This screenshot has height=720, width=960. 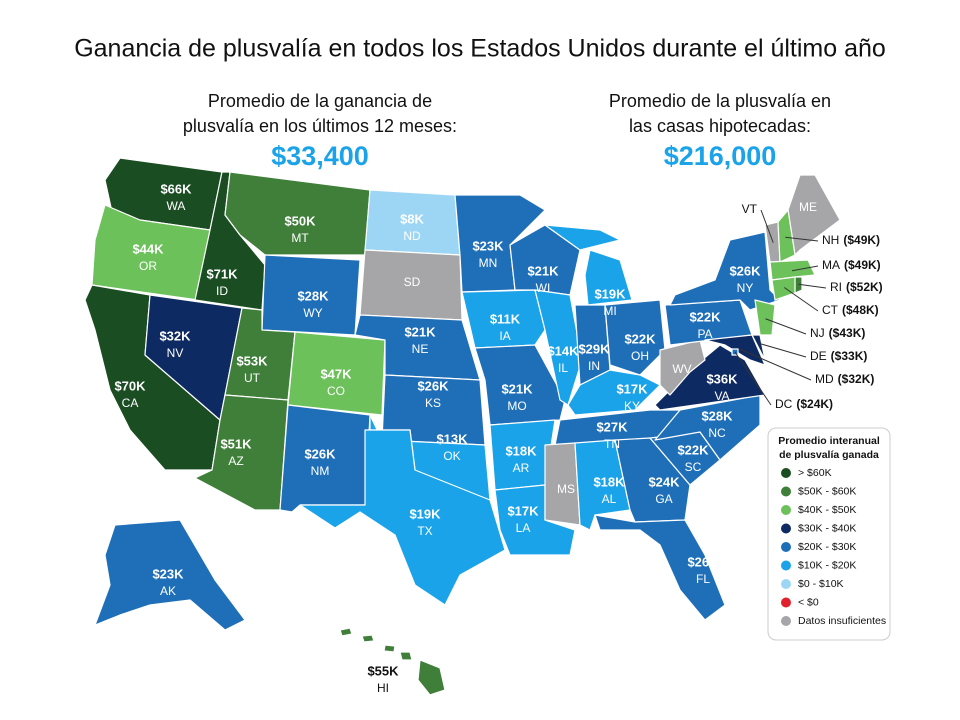 What do you see at coordinates (609, 311) in the screenshot?
I see `state-code: MI` at bounding box center [609, 311].